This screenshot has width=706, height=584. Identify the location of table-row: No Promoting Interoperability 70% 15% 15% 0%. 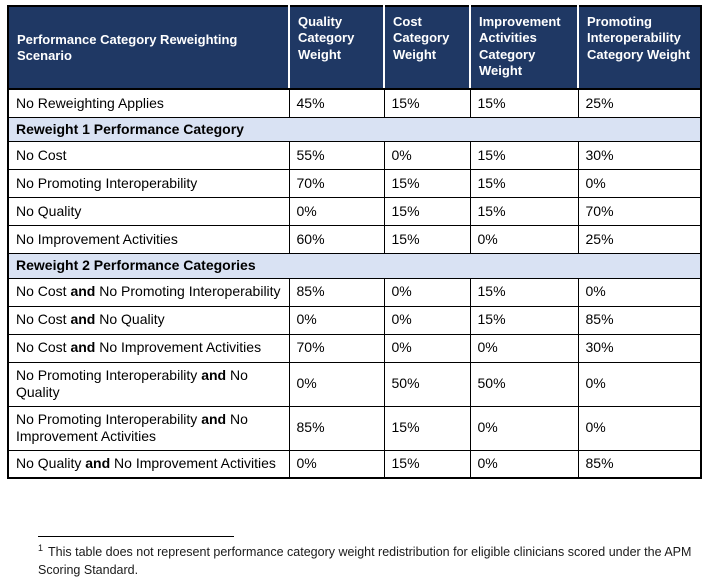
(354, 183).